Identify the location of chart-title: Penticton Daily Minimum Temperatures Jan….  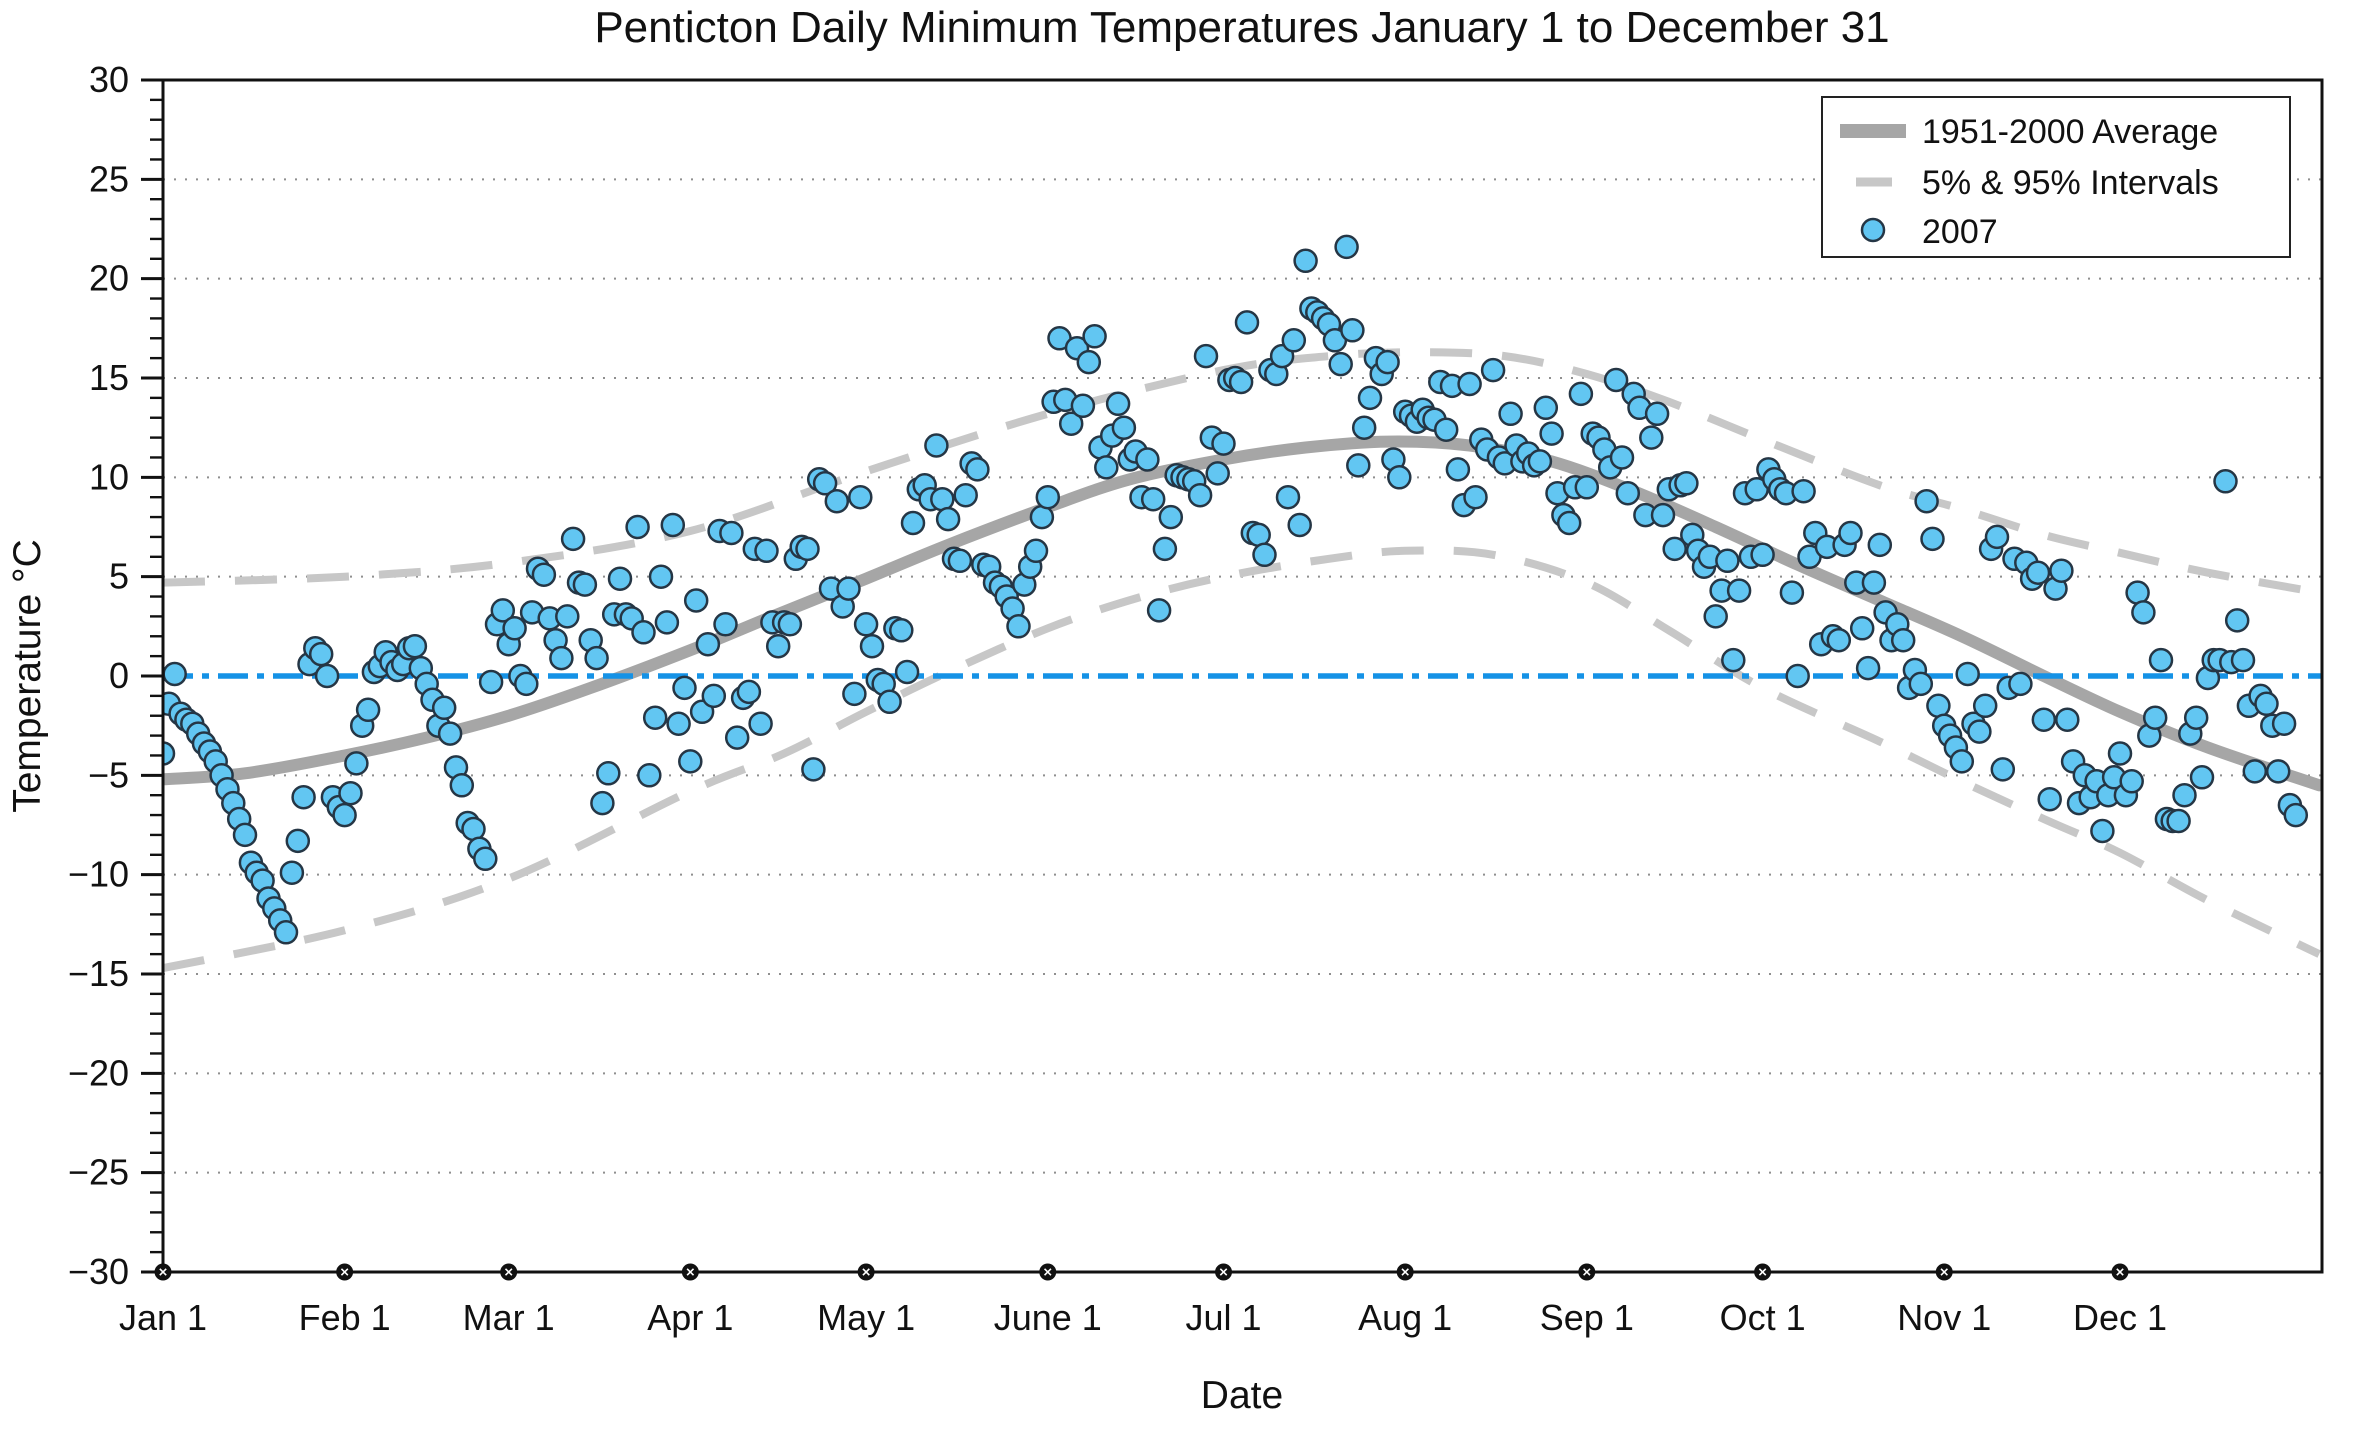
(1241, 27).